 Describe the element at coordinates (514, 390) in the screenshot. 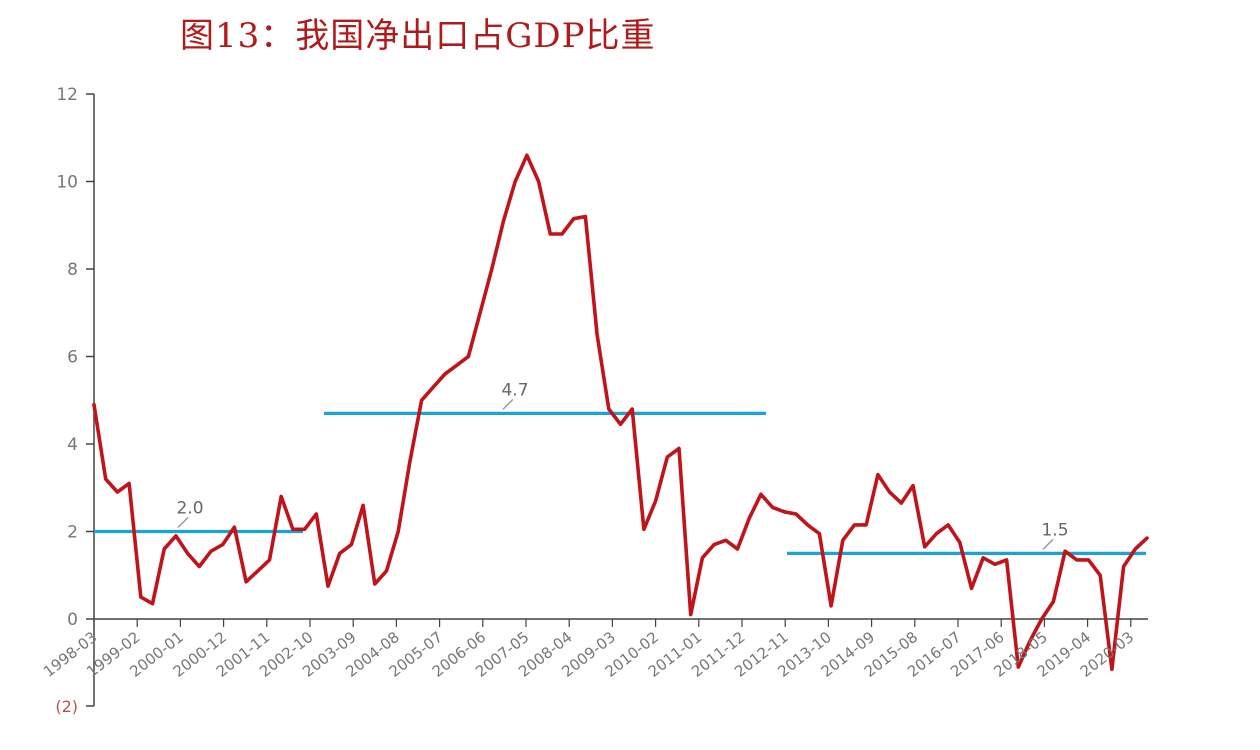

I see `reference-label: 4.7` at that location.